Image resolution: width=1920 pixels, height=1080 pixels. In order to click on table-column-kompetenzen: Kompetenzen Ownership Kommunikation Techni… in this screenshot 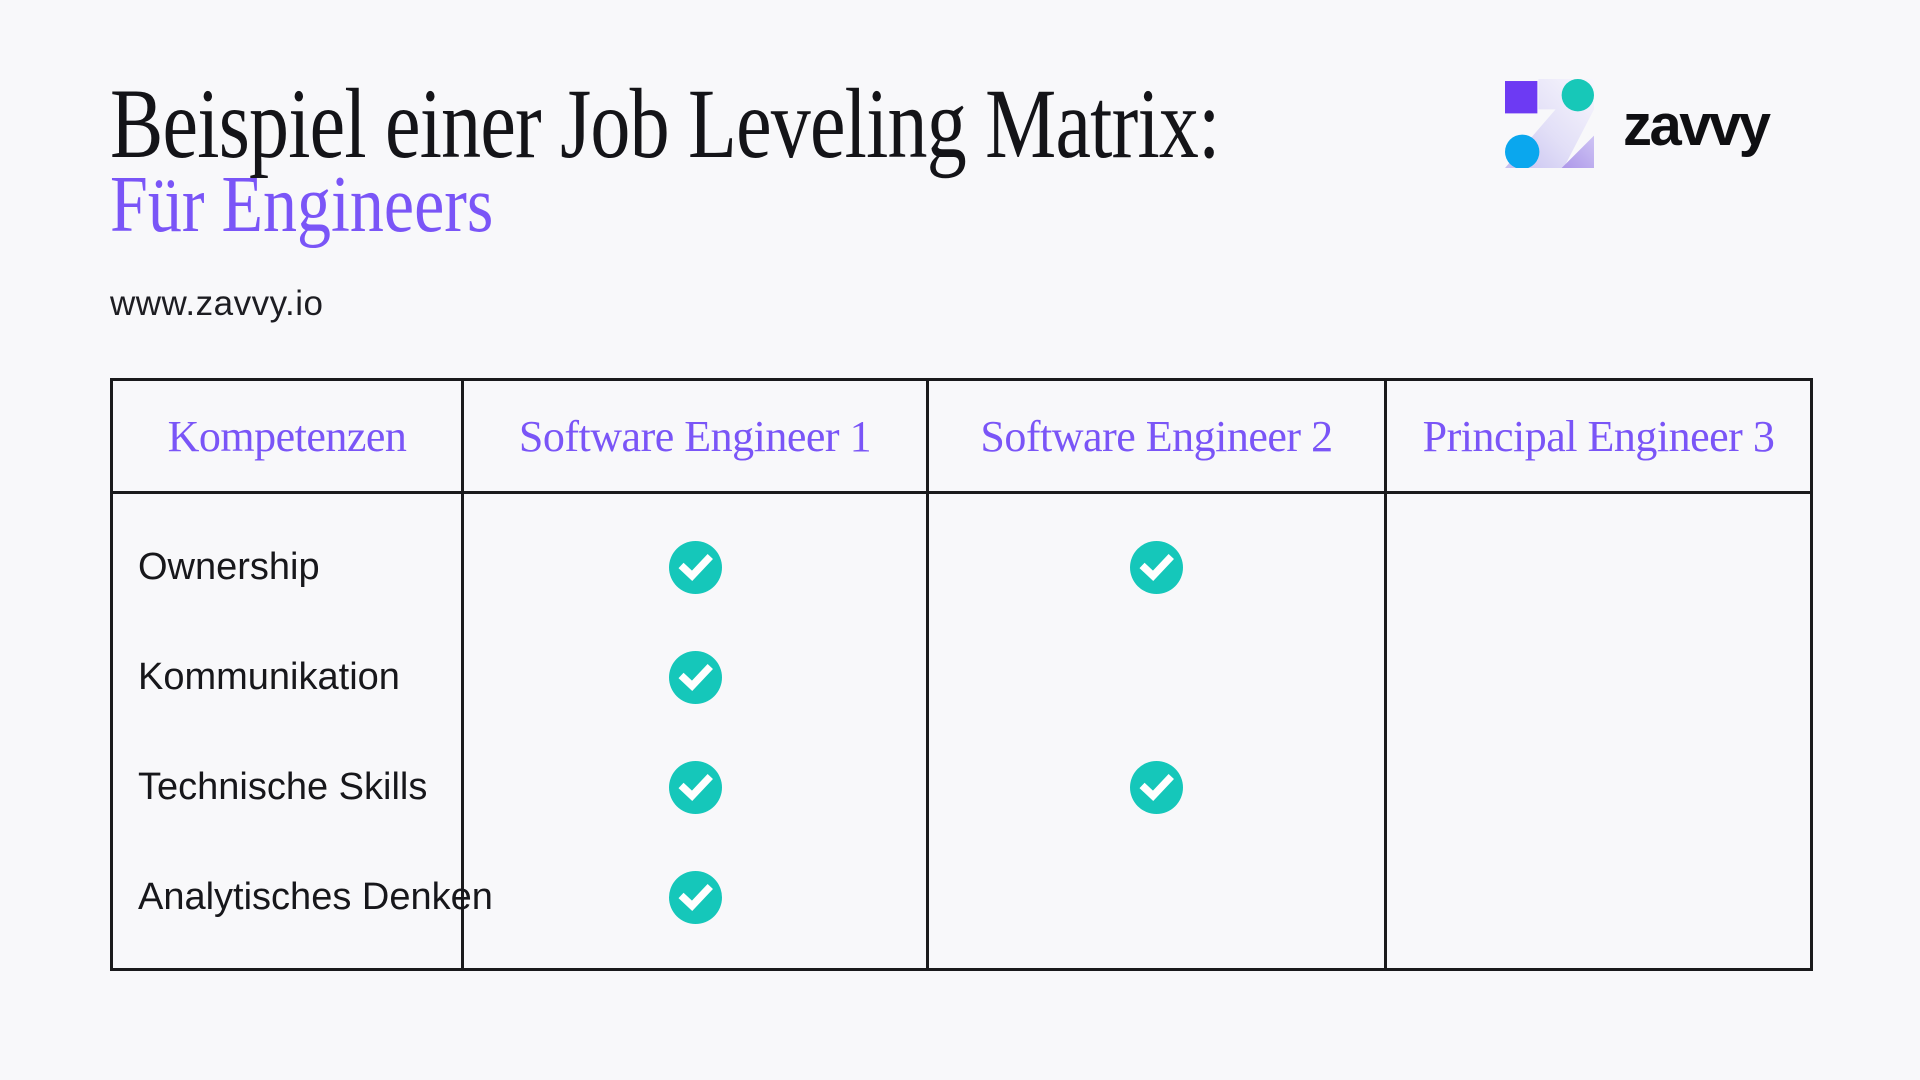, I will do `click(303, 674)`.